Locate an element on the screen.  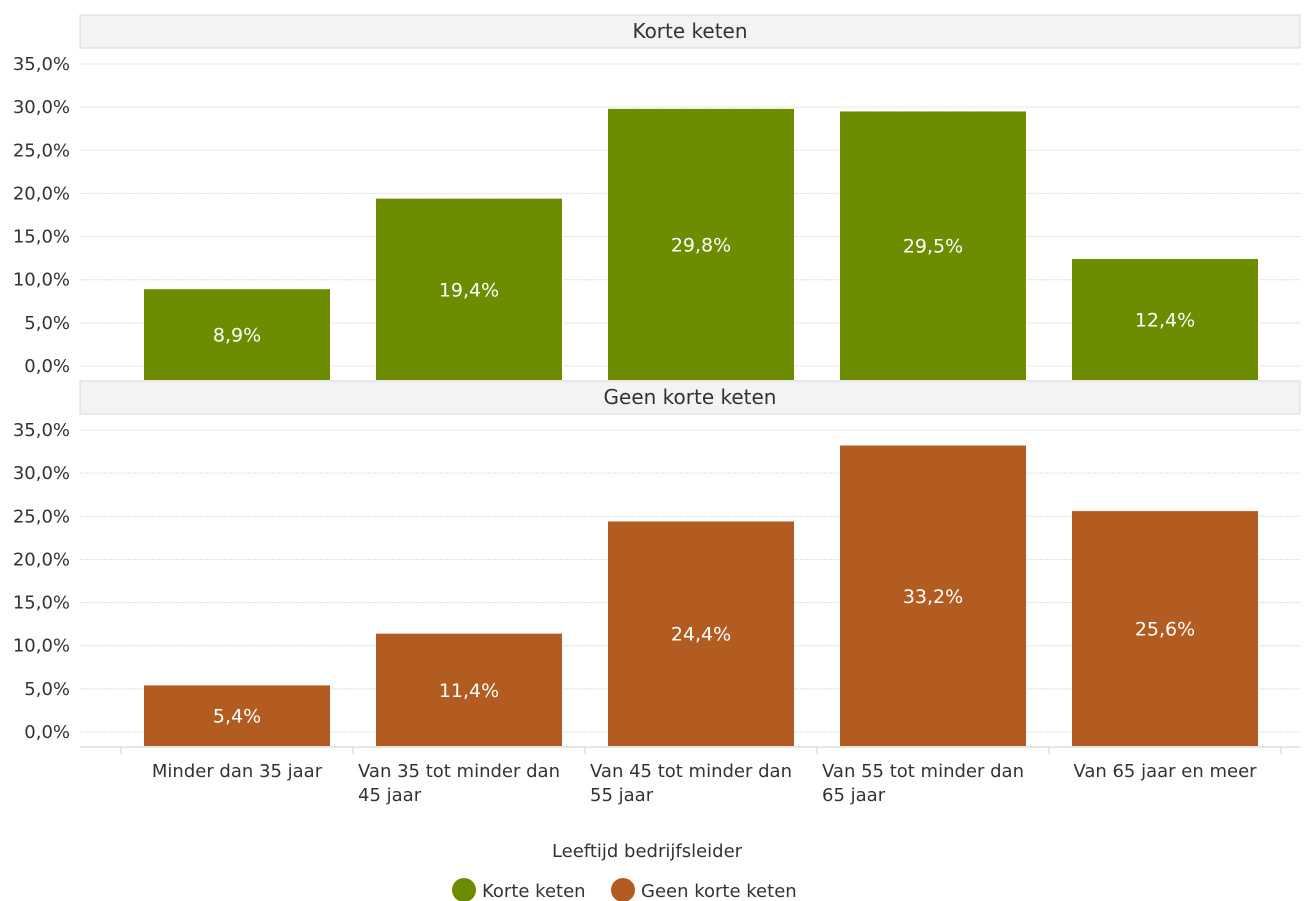
legend-item: Geen korte keten is located at coordinates (704, 889).